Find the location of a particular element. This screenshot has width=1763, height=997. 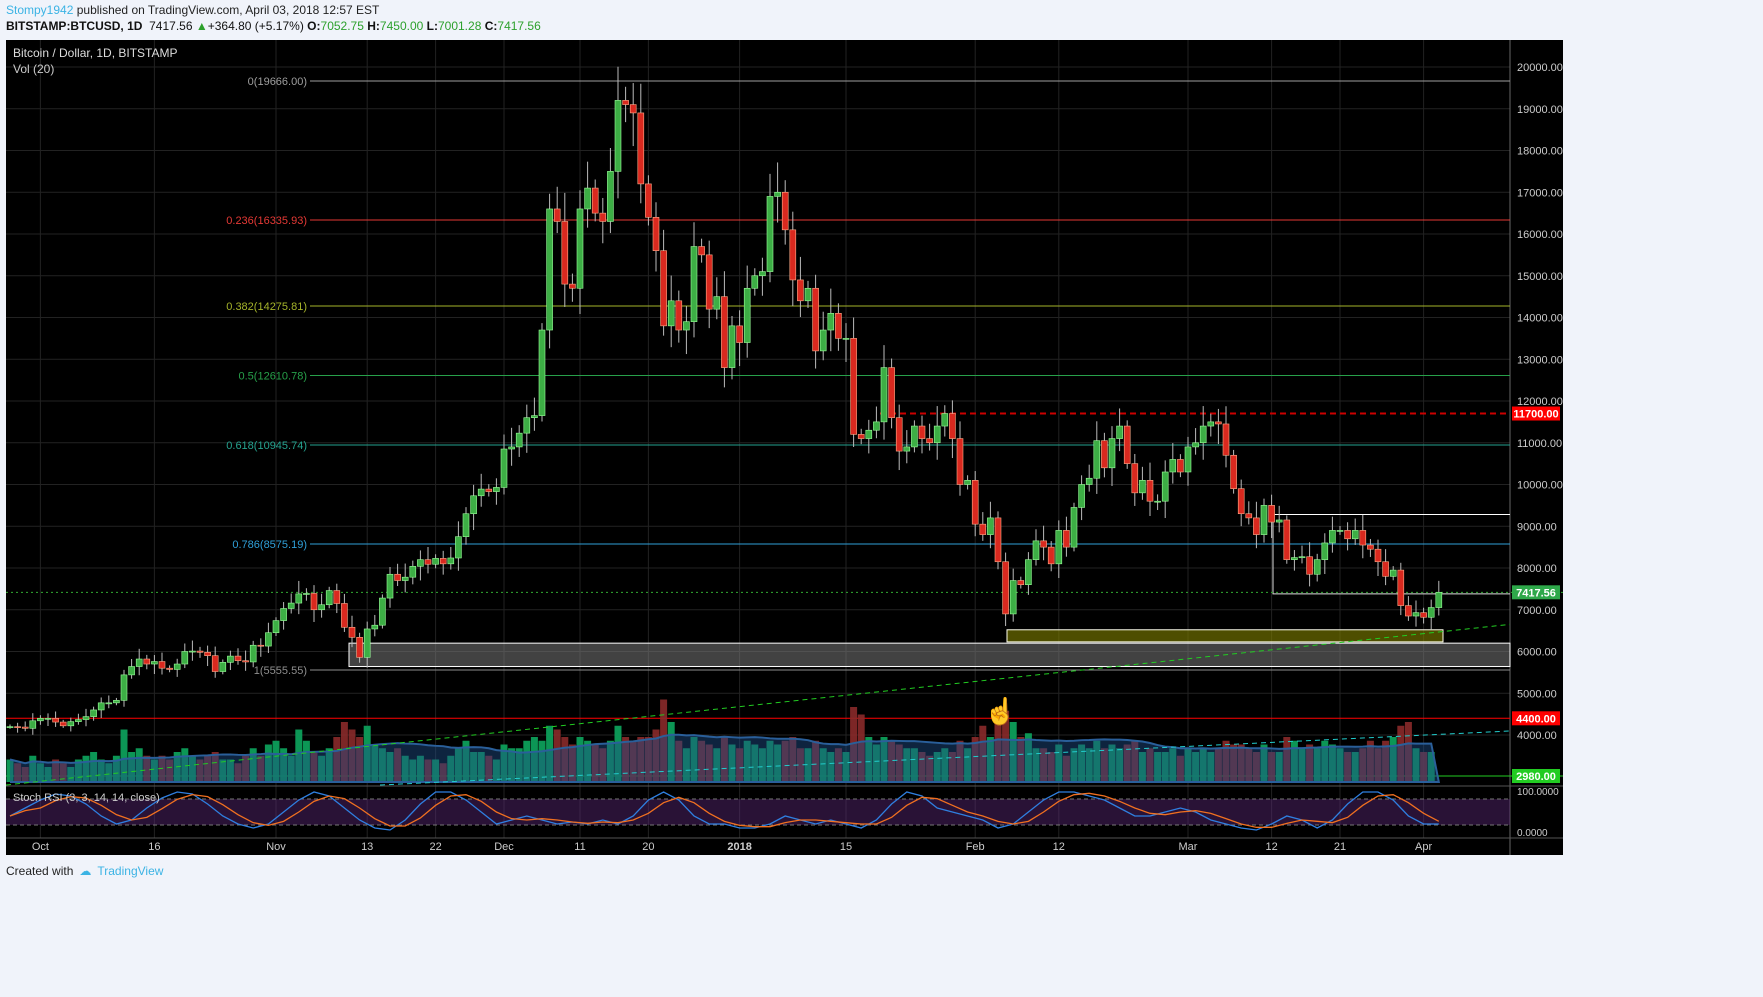

stoch-d-line is located at coordinates (724, 810).